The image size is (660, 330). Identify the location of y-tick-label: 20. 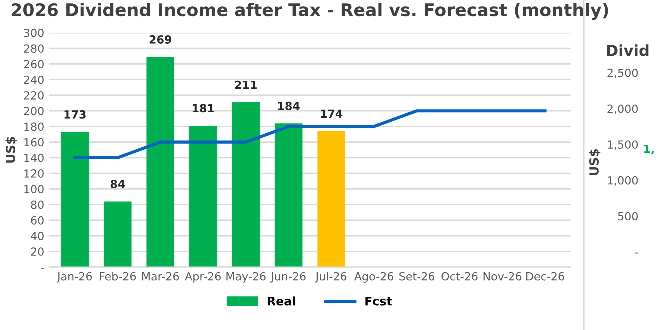
(37, 252).